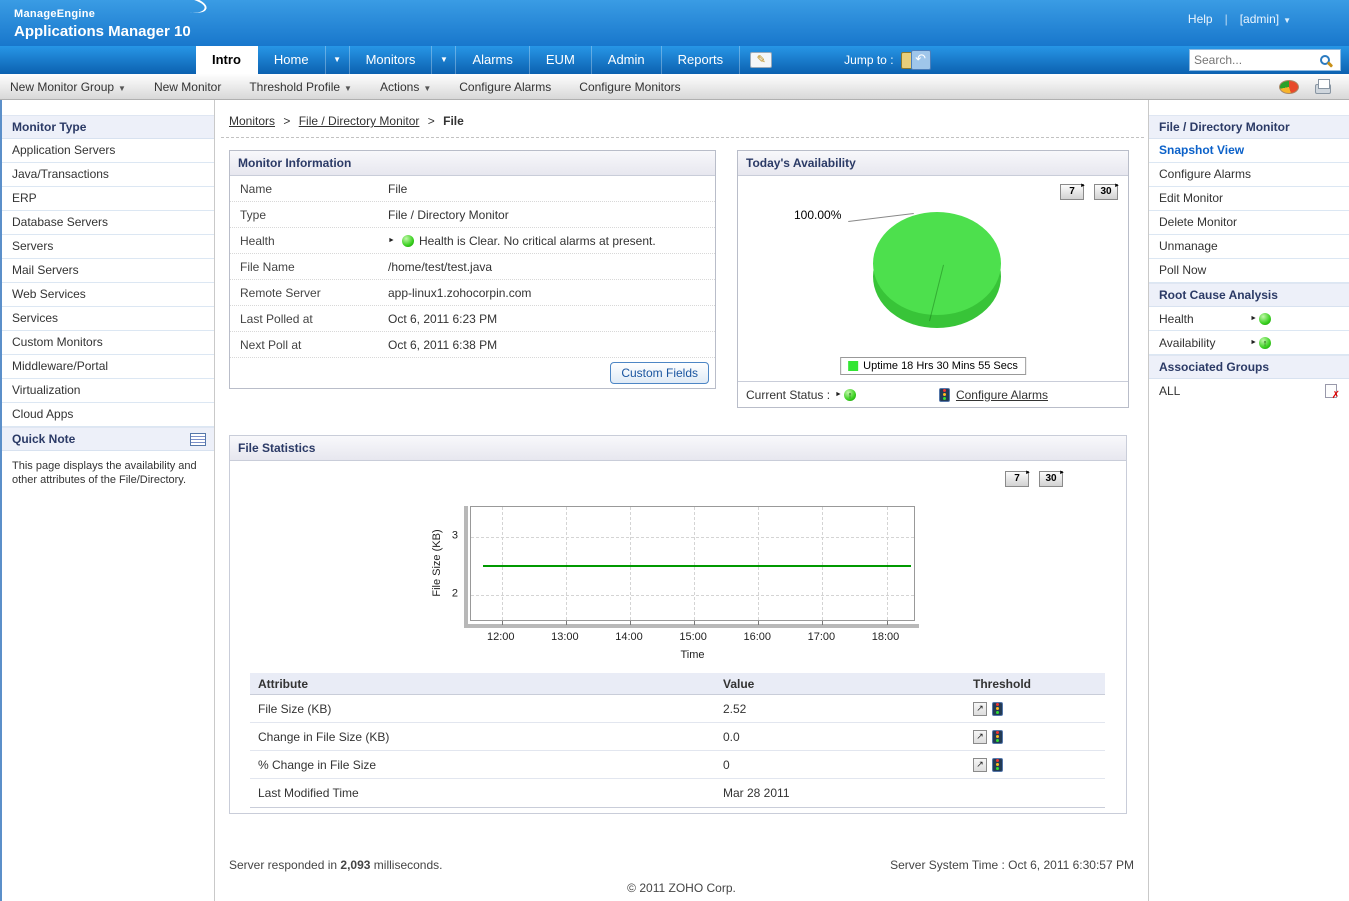 This screenshot has height=901, width=1349. I want to click on sidebar-item-virtualization: Virtualization, so click(108, 391).